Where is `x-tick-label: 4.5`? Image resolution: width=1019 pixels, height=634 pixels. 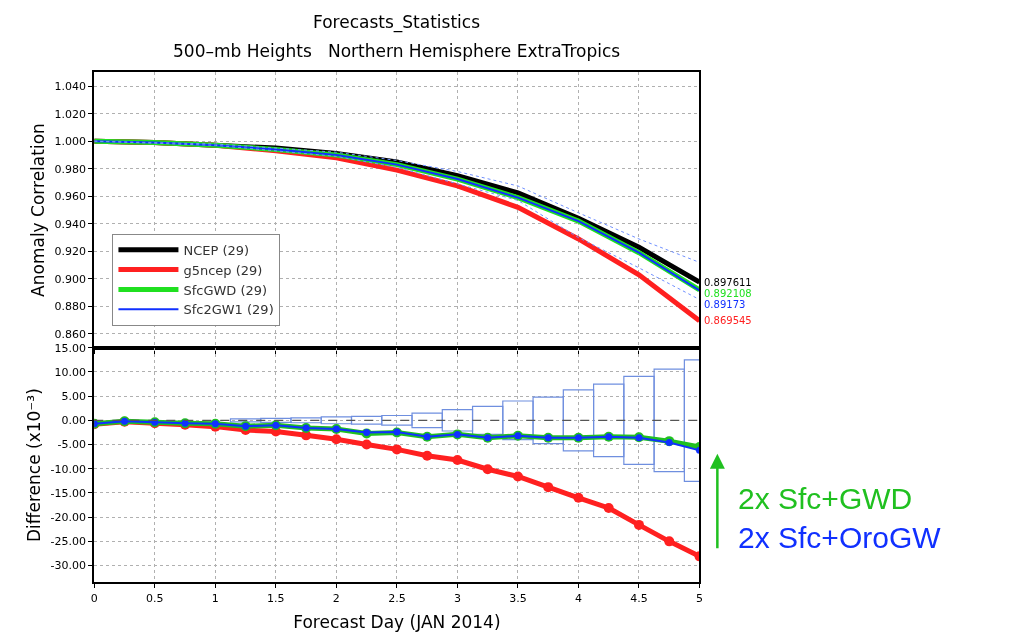 x-tick-label: 4.5 is located at coordinates (639, 598).